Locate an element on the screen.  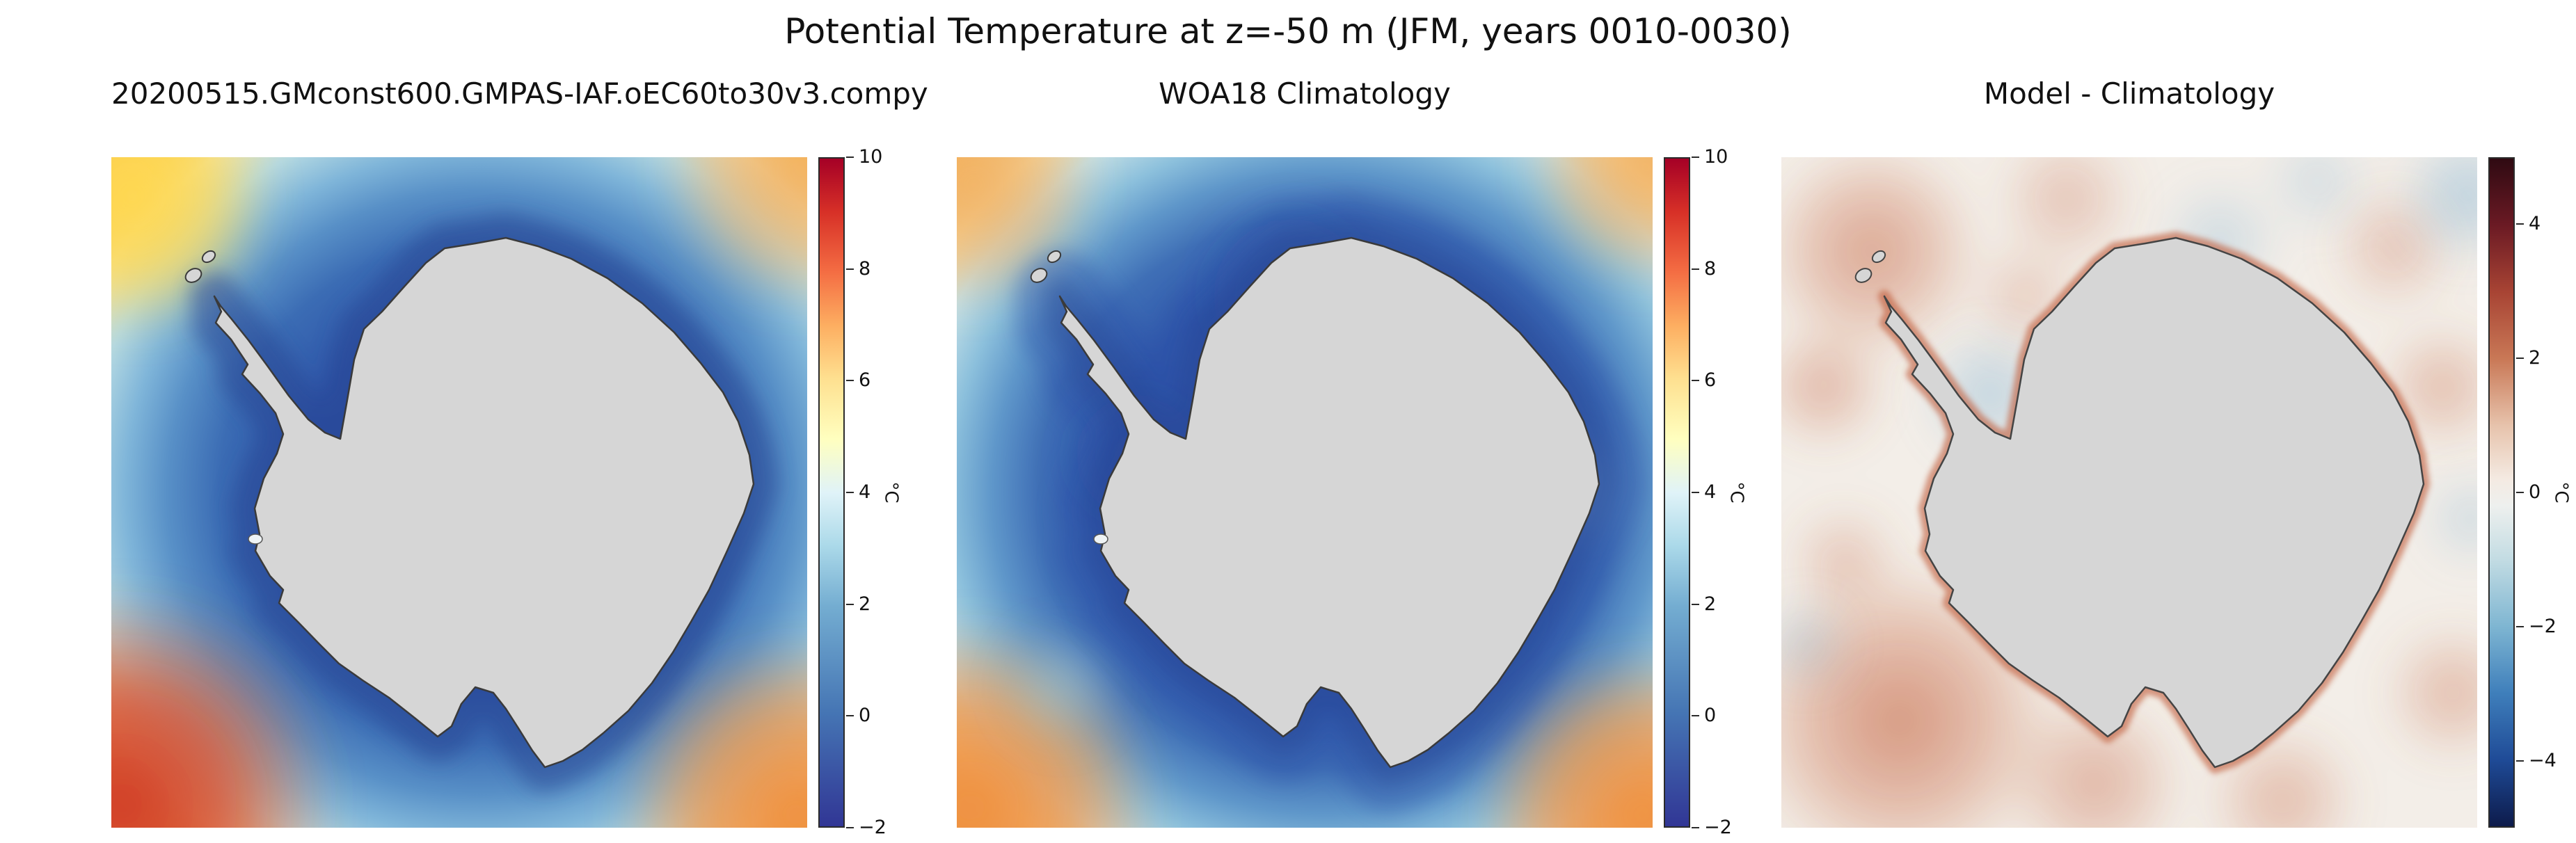
colorbar-ticks-climatology: 10 8 6 4 2 0 −2 is located at coordinates (1733, 492).